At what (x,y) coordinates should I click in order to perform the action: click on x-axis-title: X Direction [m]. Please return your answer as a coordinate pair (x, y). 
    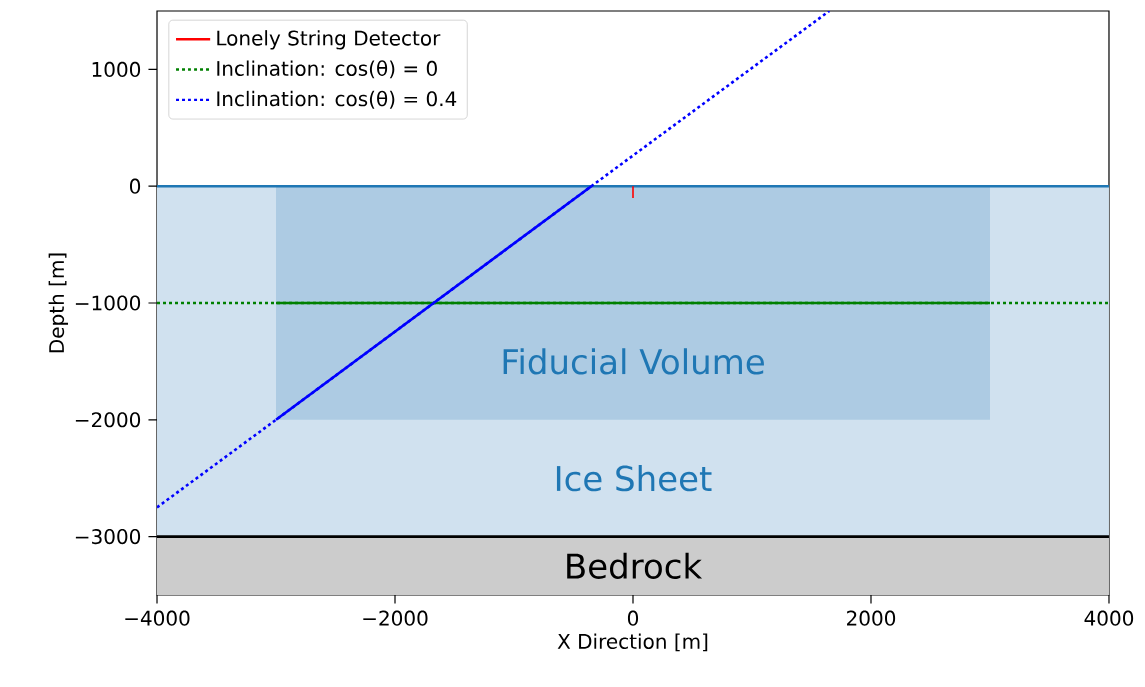
    Looking at the image, I should click on (632, 642).